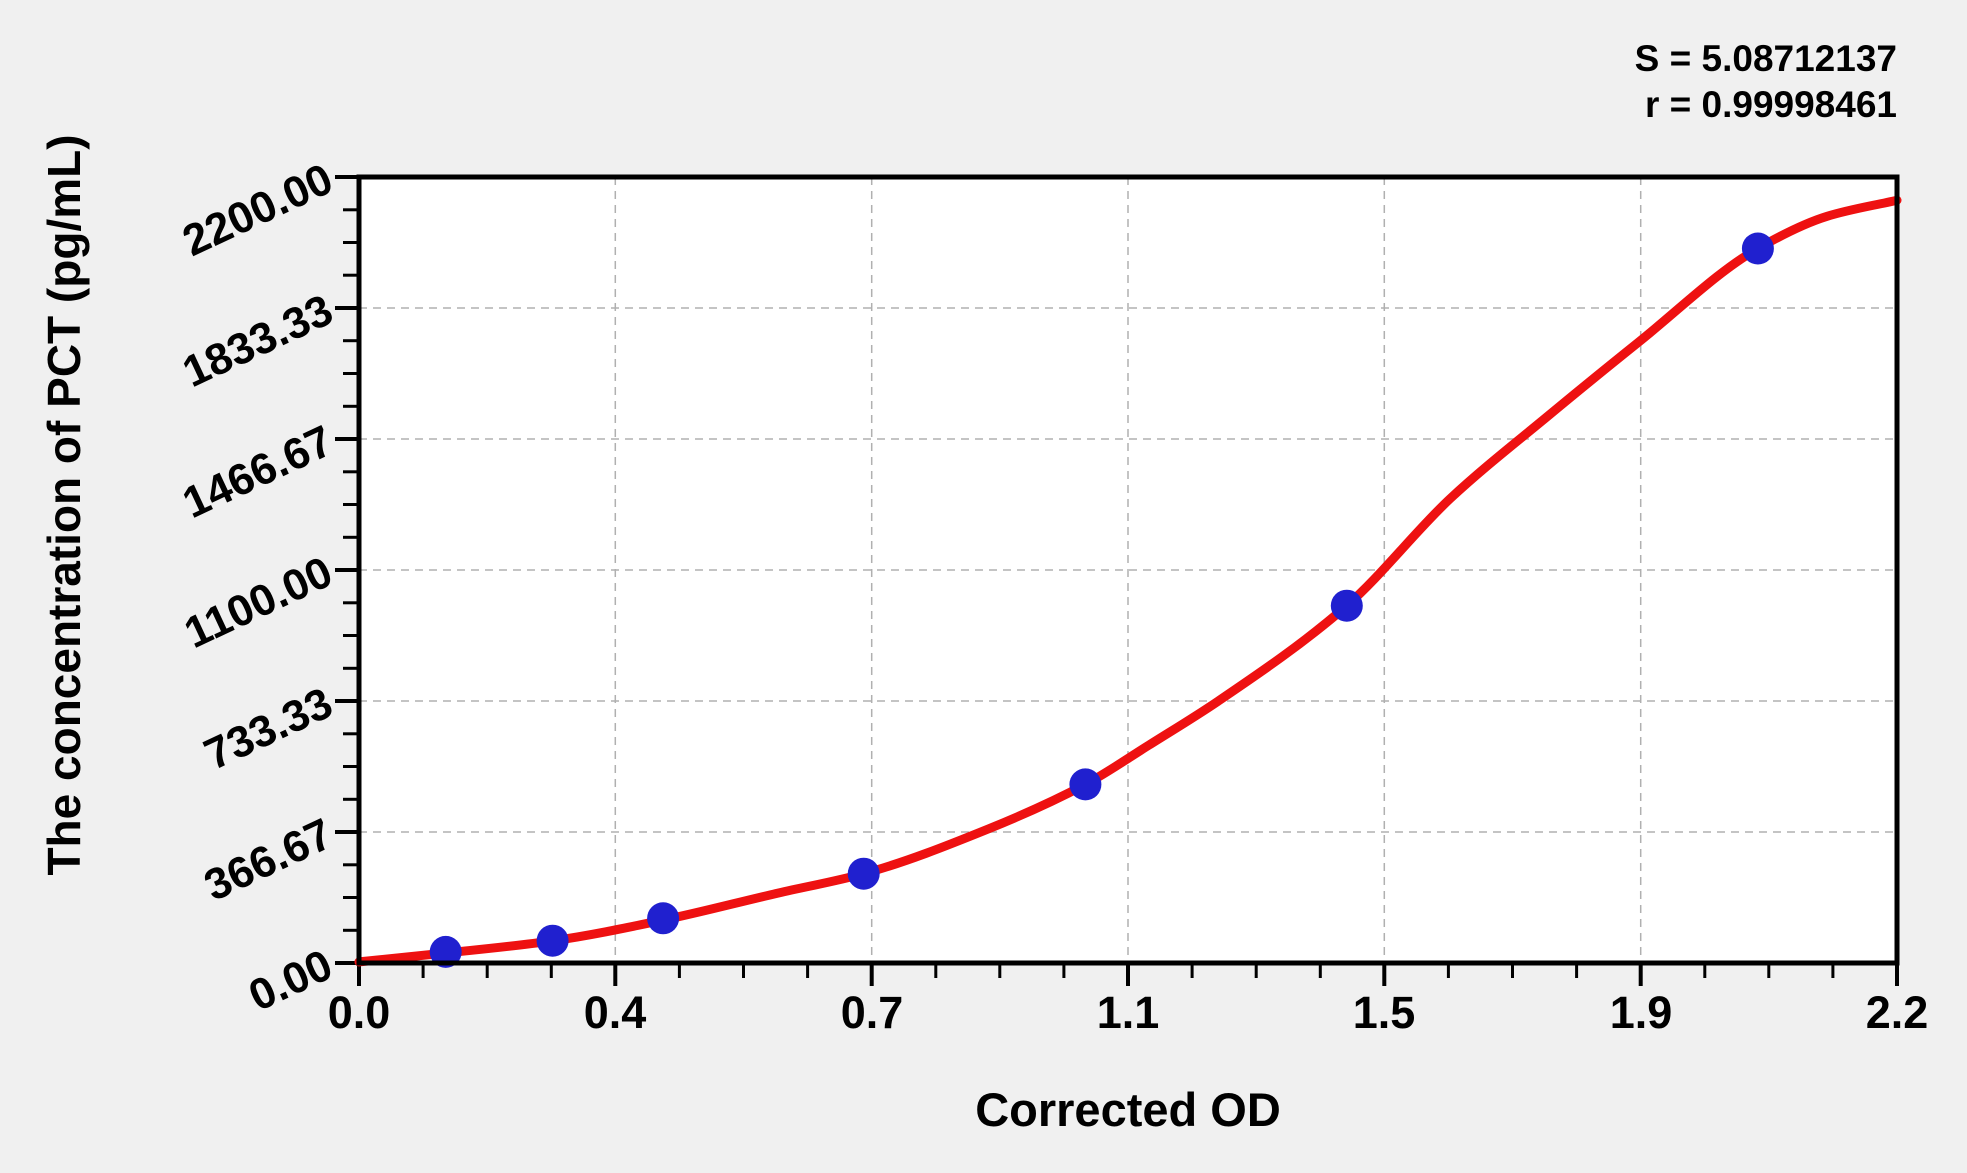 This screenshot has height=1173, width=1967. Describe the element at coordinates (1128, 1109) in the screenshot. I see `x-axis-title: Corrected OD` at that location.